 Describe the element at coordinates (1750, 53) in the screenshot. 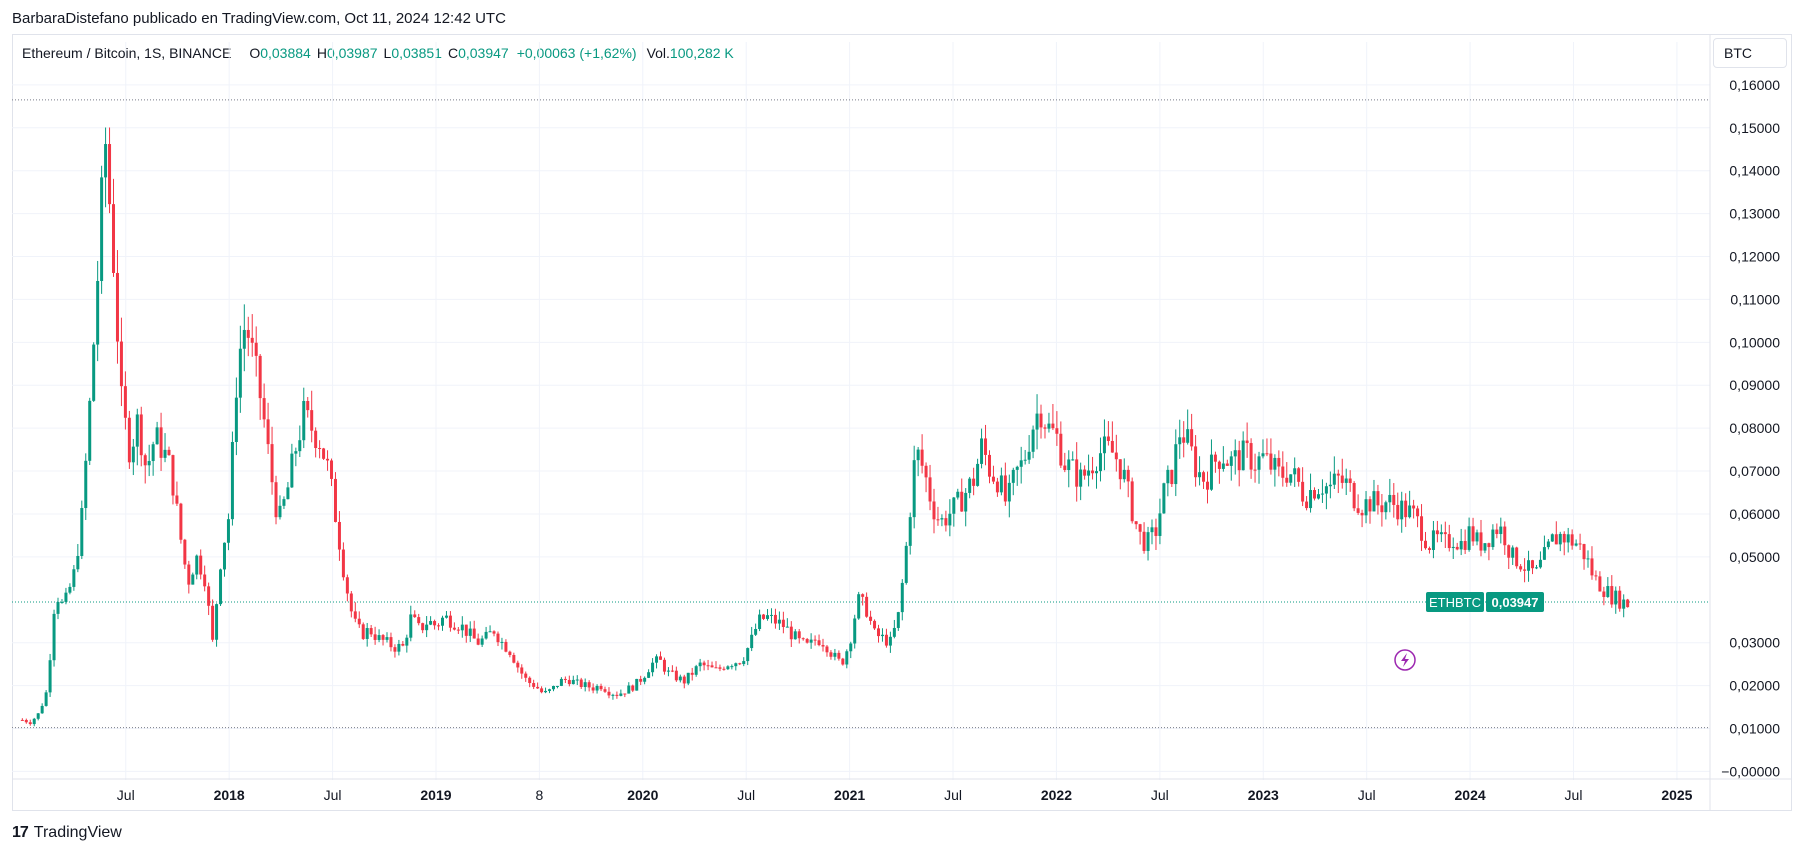

I see `currency-button: BTC` at that location.